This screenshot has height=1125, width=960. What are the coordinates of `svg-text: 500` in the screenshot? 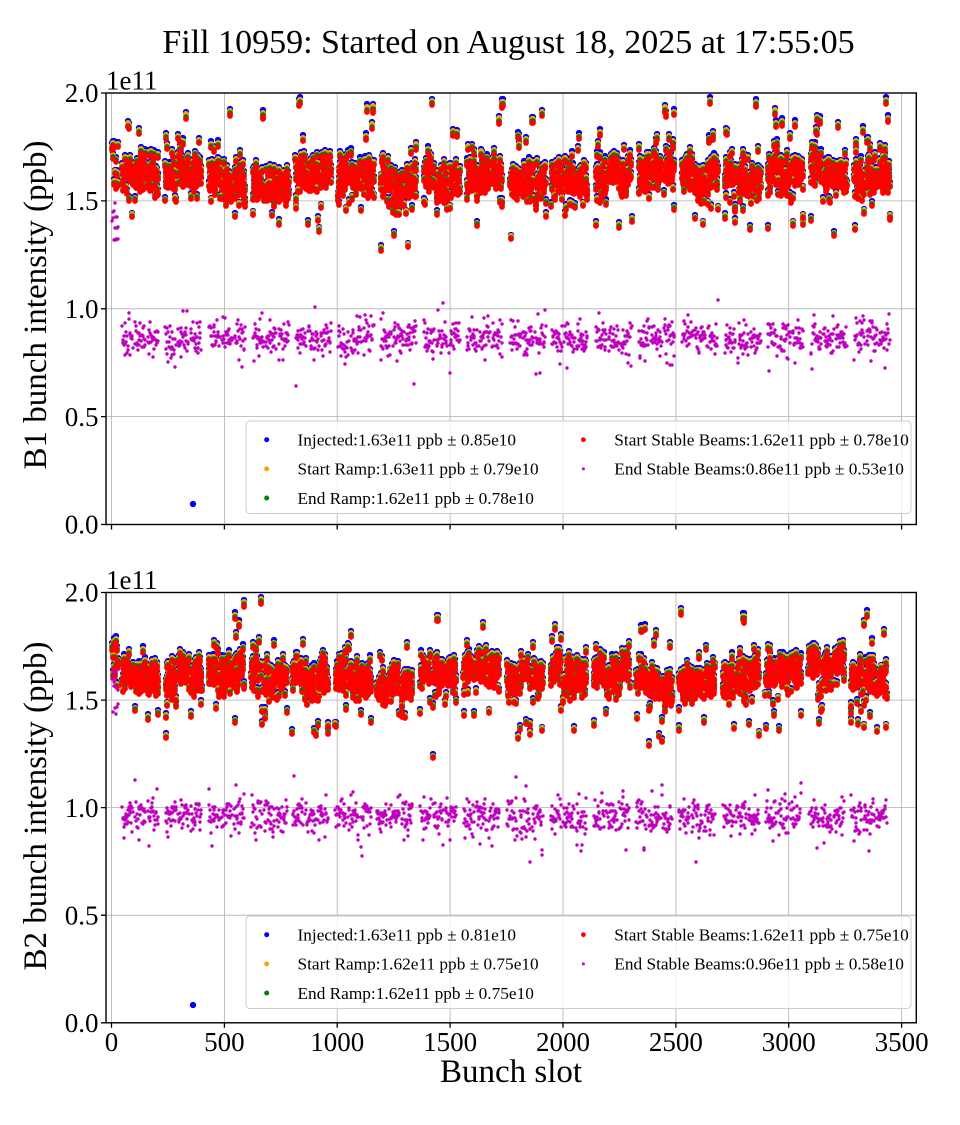 It's located at (224, 1042).